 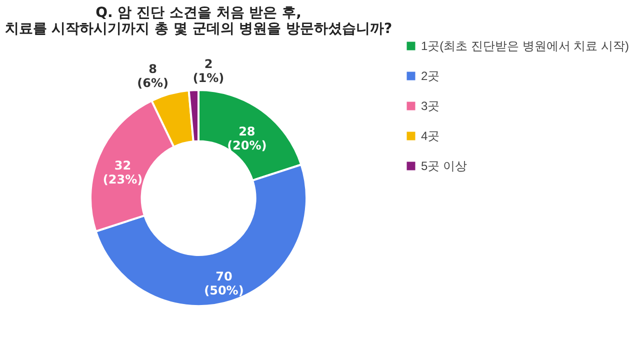 What do you see at coordinates (208, 71) in the screenshot?
I see `data-label: 2 (1%)` at bounding box center [208, 71].